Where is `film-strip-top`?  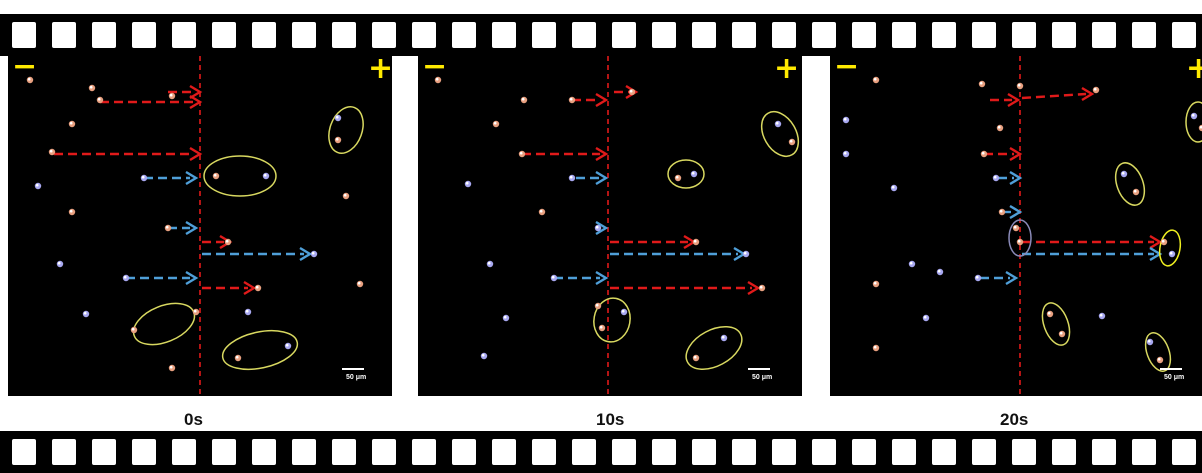
film-strip-top is located at coordinates (601, 35).